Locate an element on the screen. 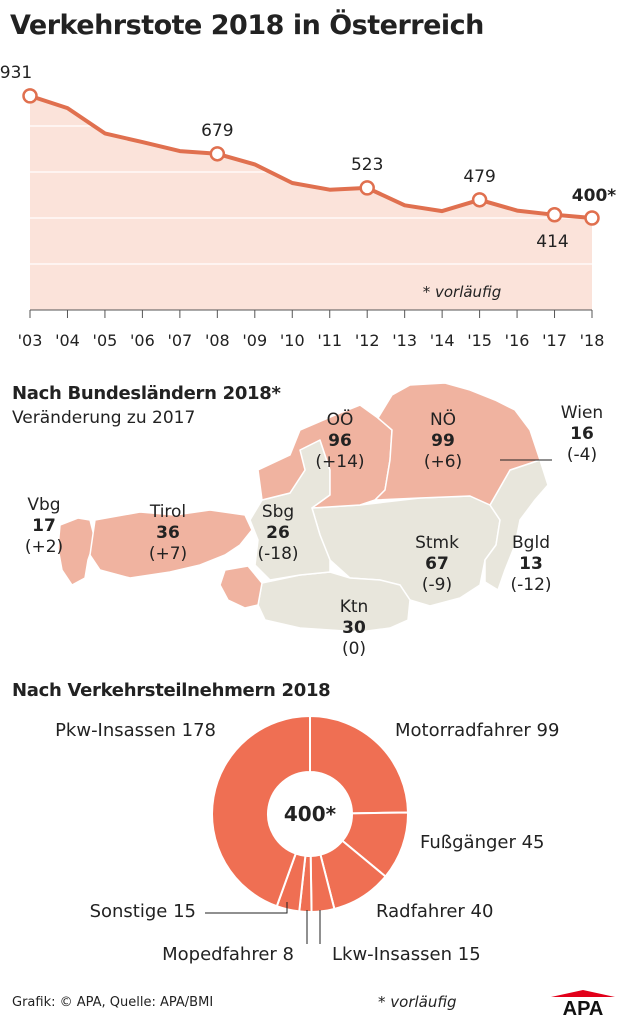 The height and width of the screenshot is (1024, 626). source-credit: Grafik: © APA, Quelle: APA/BMI is located at coordinates (113, 1002).